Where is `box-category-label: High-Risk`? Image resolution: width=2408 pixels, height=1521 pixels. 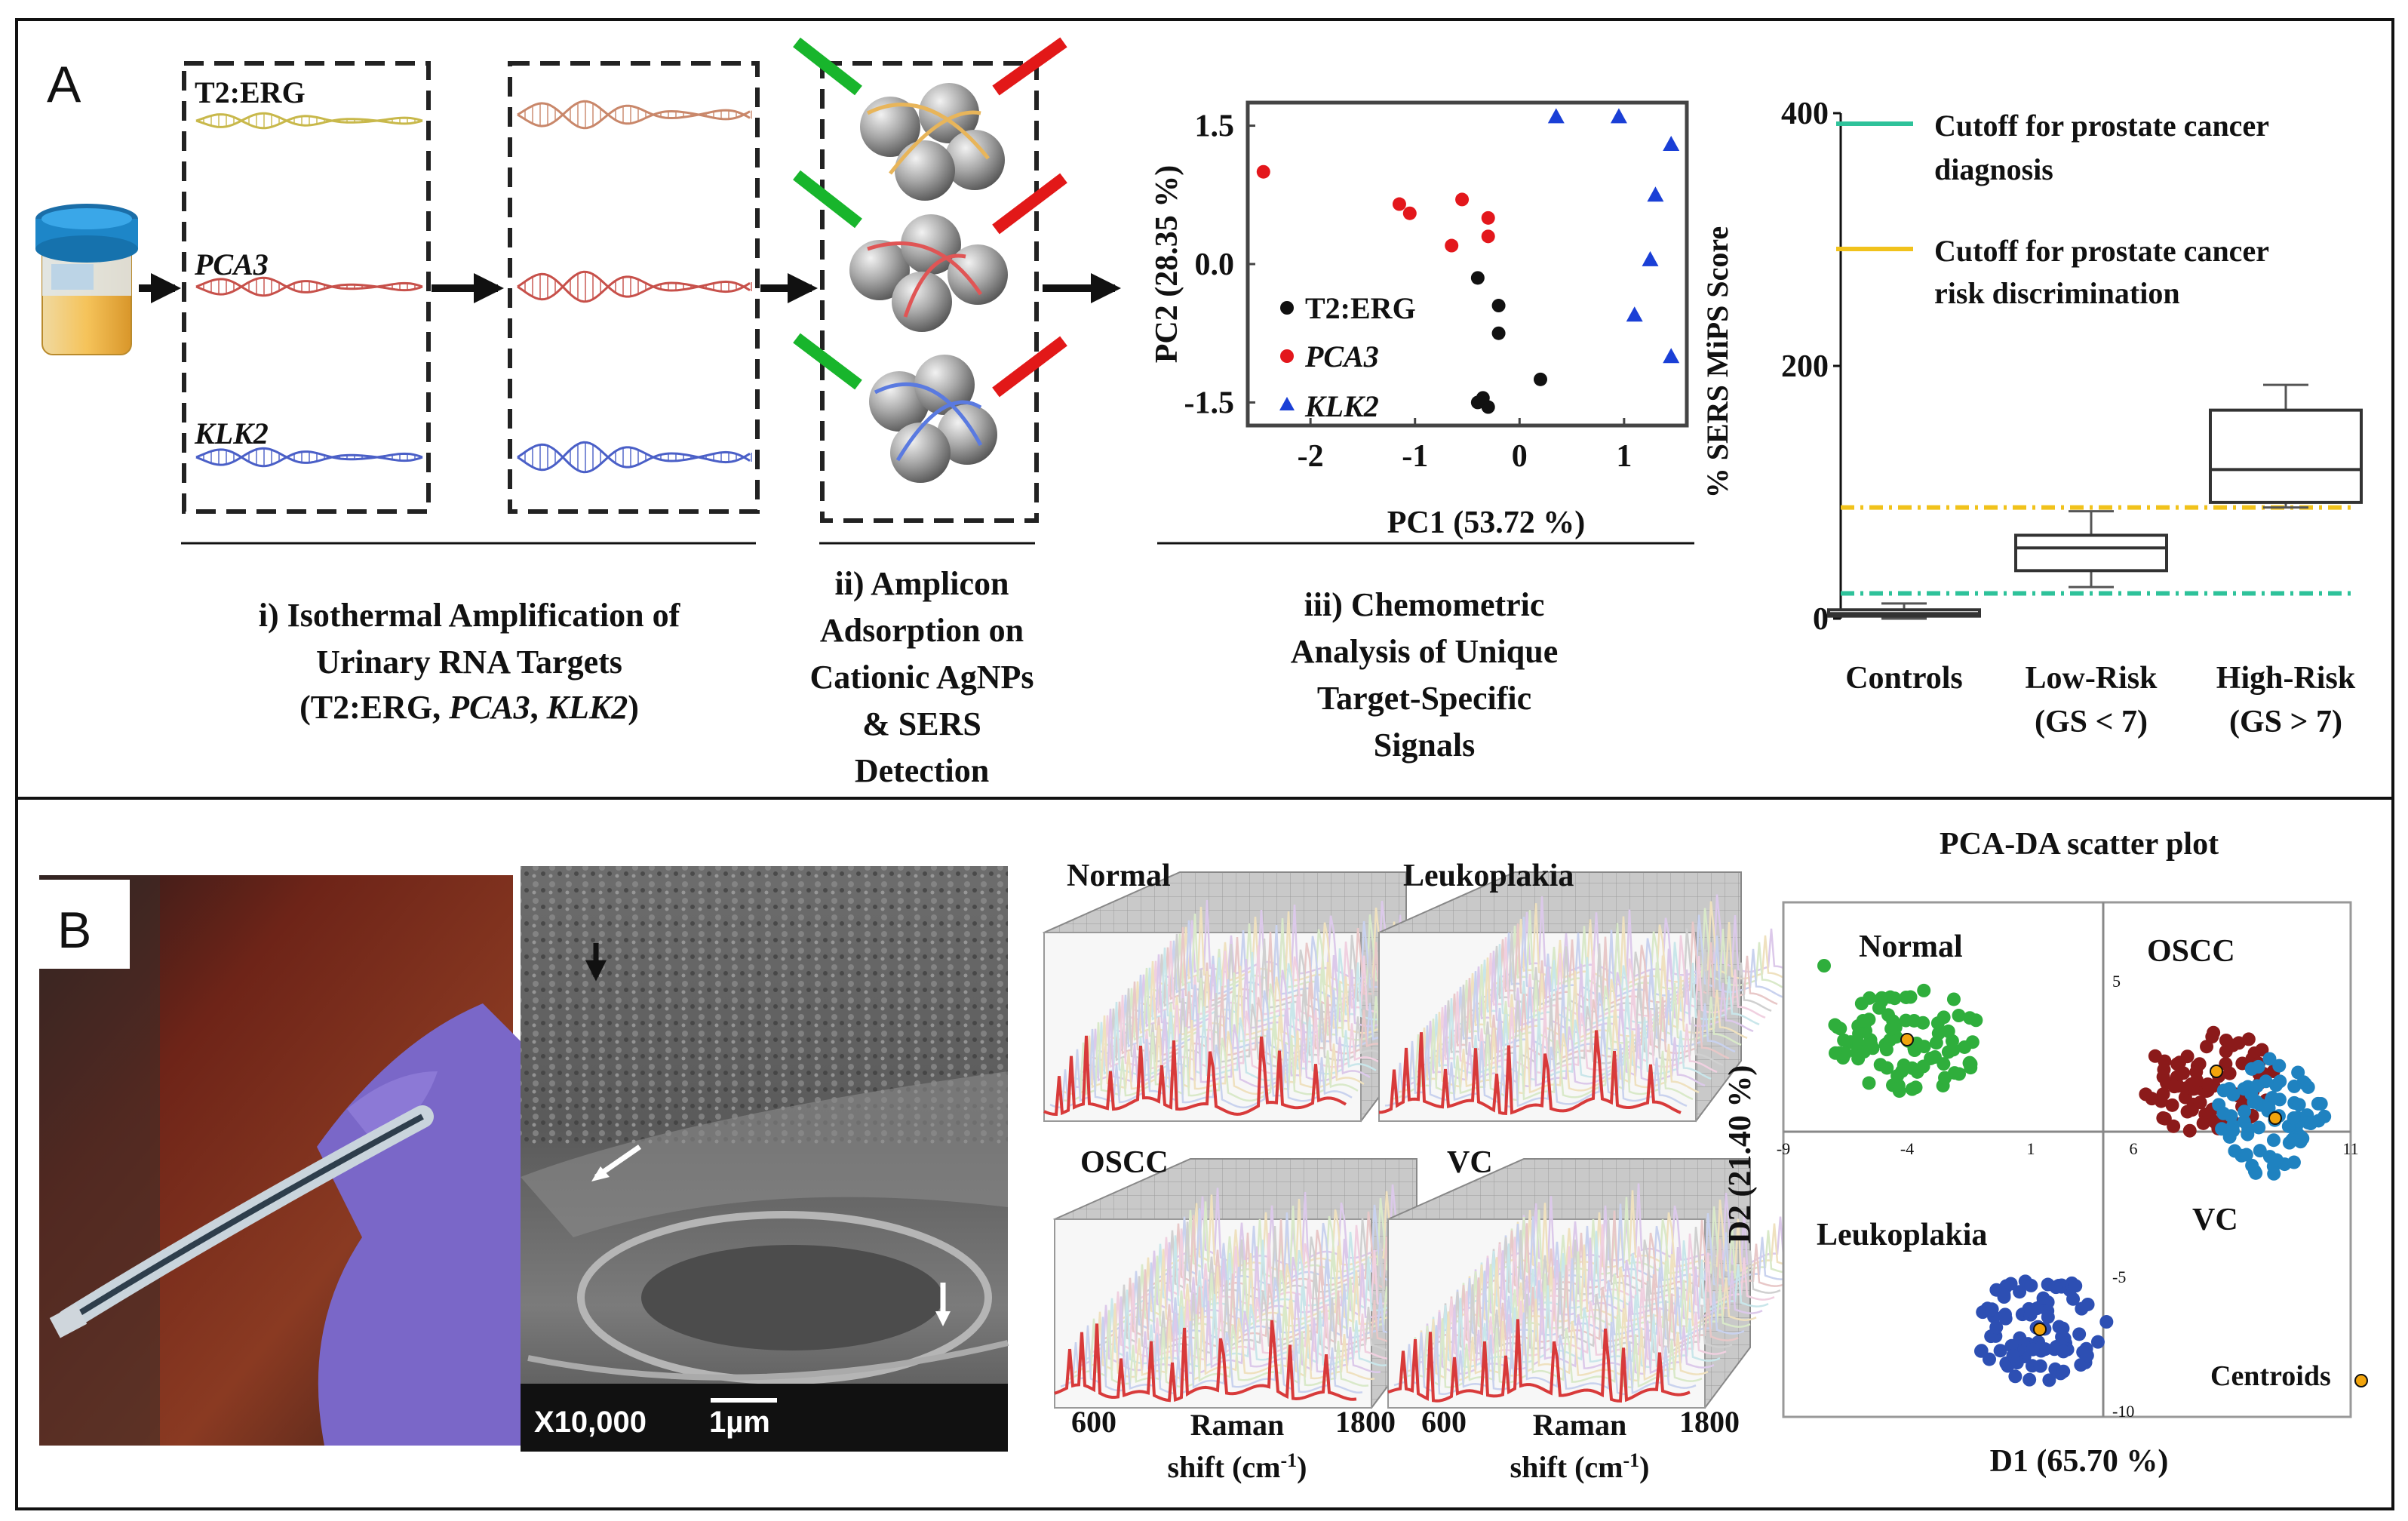 box-category-label: High-Risk is located at coordinates (2286, 678).